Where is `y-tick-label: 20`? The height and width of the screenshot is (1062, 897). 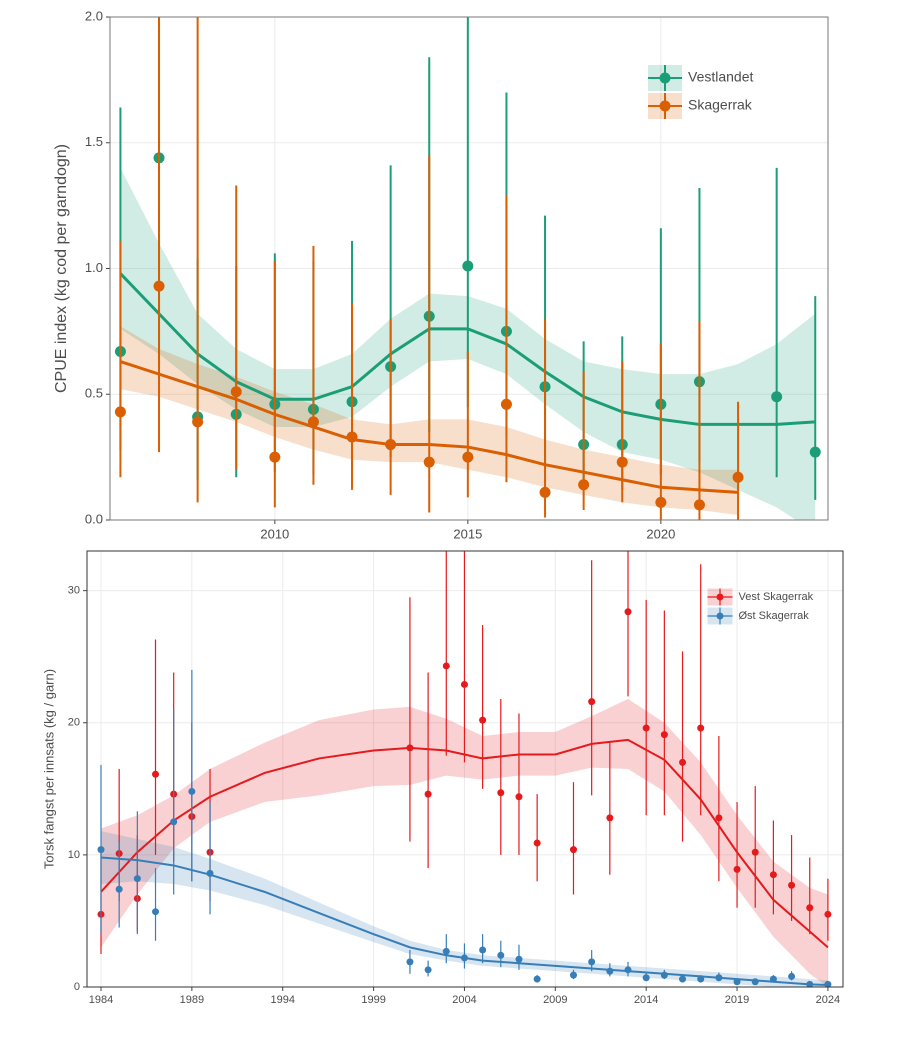
y-tick-label: 20 is located at coordinates (74, 723).